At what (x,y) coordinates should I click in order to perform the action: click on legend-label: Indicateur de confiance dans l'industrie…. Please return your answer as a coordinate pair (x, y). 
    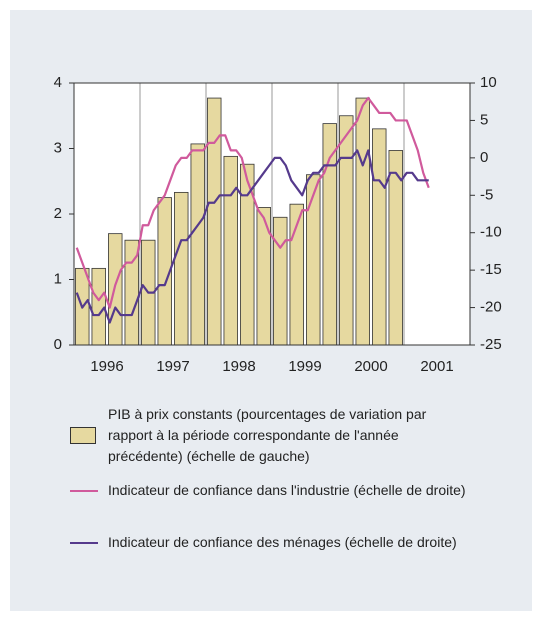
    Looking at the image, I should click on (287, 490).